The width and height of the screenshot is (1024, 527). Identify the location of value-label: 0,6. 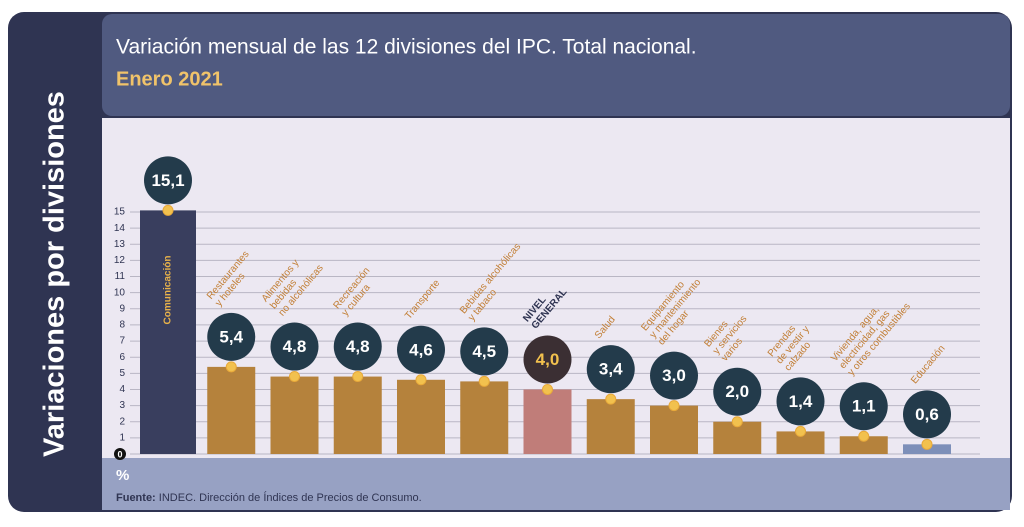
(927, 414).